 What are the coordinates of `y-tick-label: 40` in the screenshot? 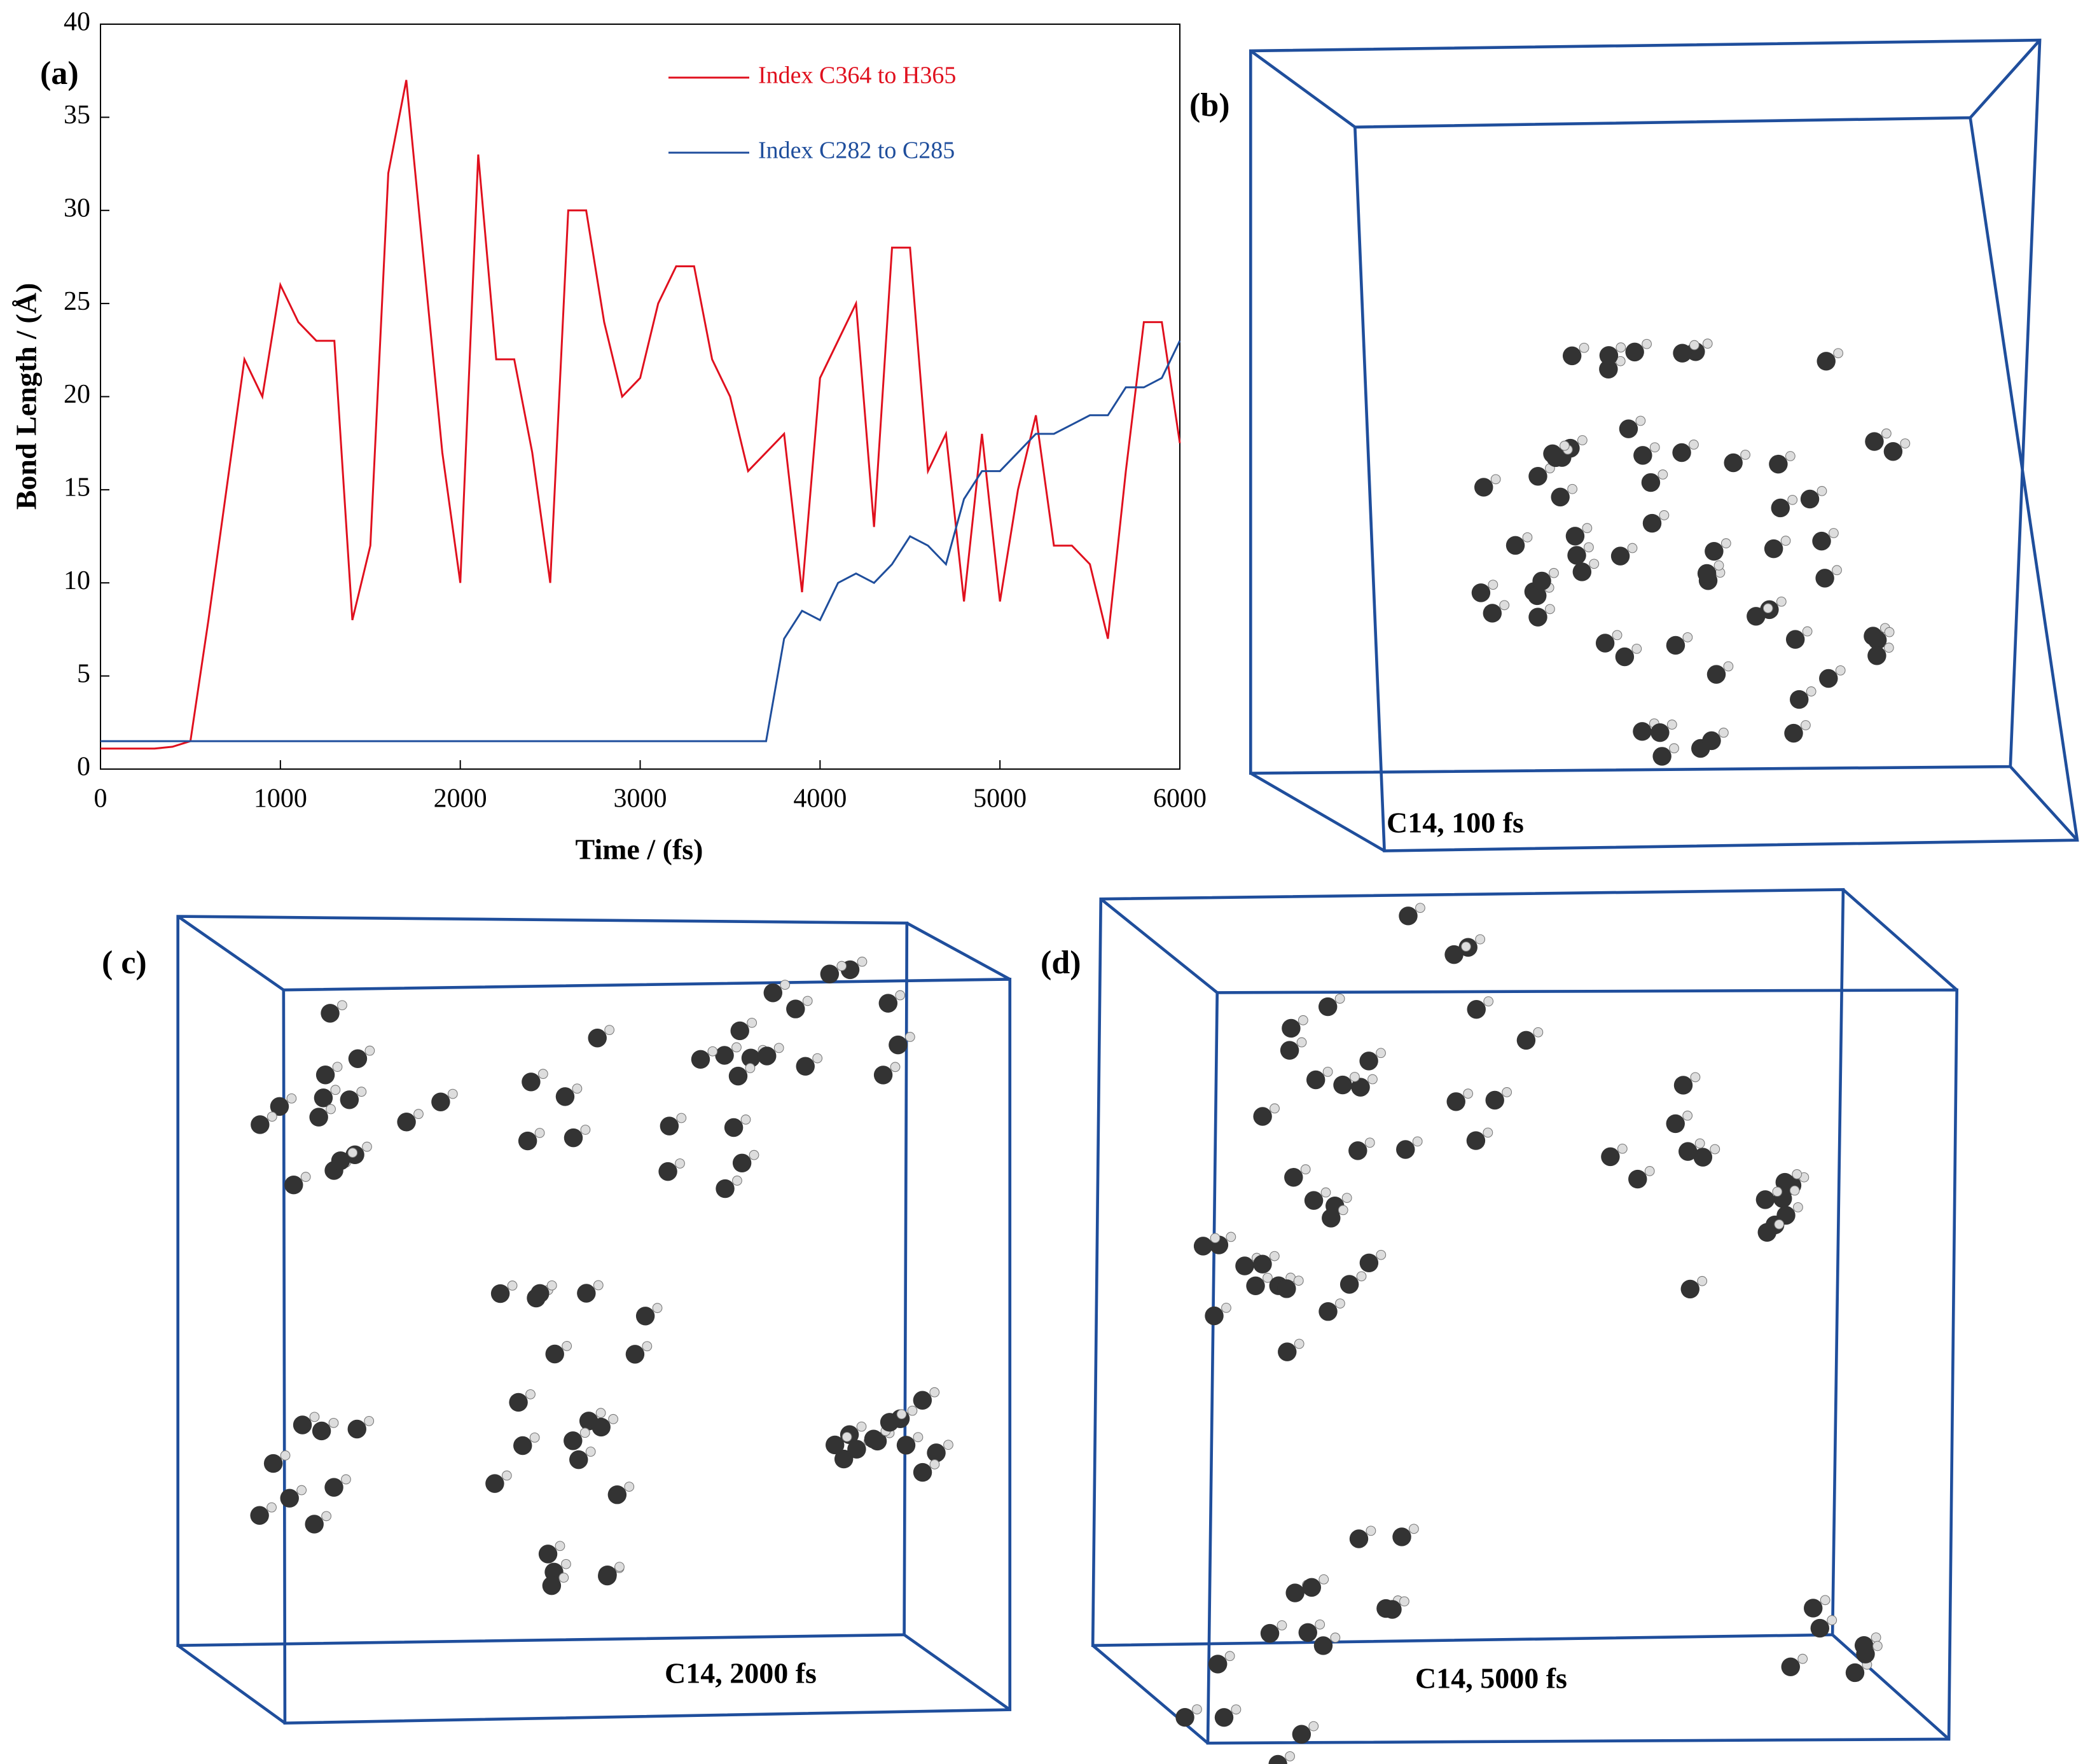 It's located at (77, 23).